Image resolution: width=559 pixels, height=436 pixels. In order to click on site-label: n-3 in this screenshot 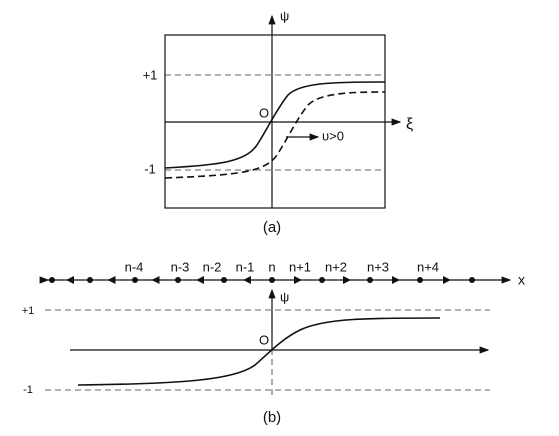, I will do `click(180, 266)`.